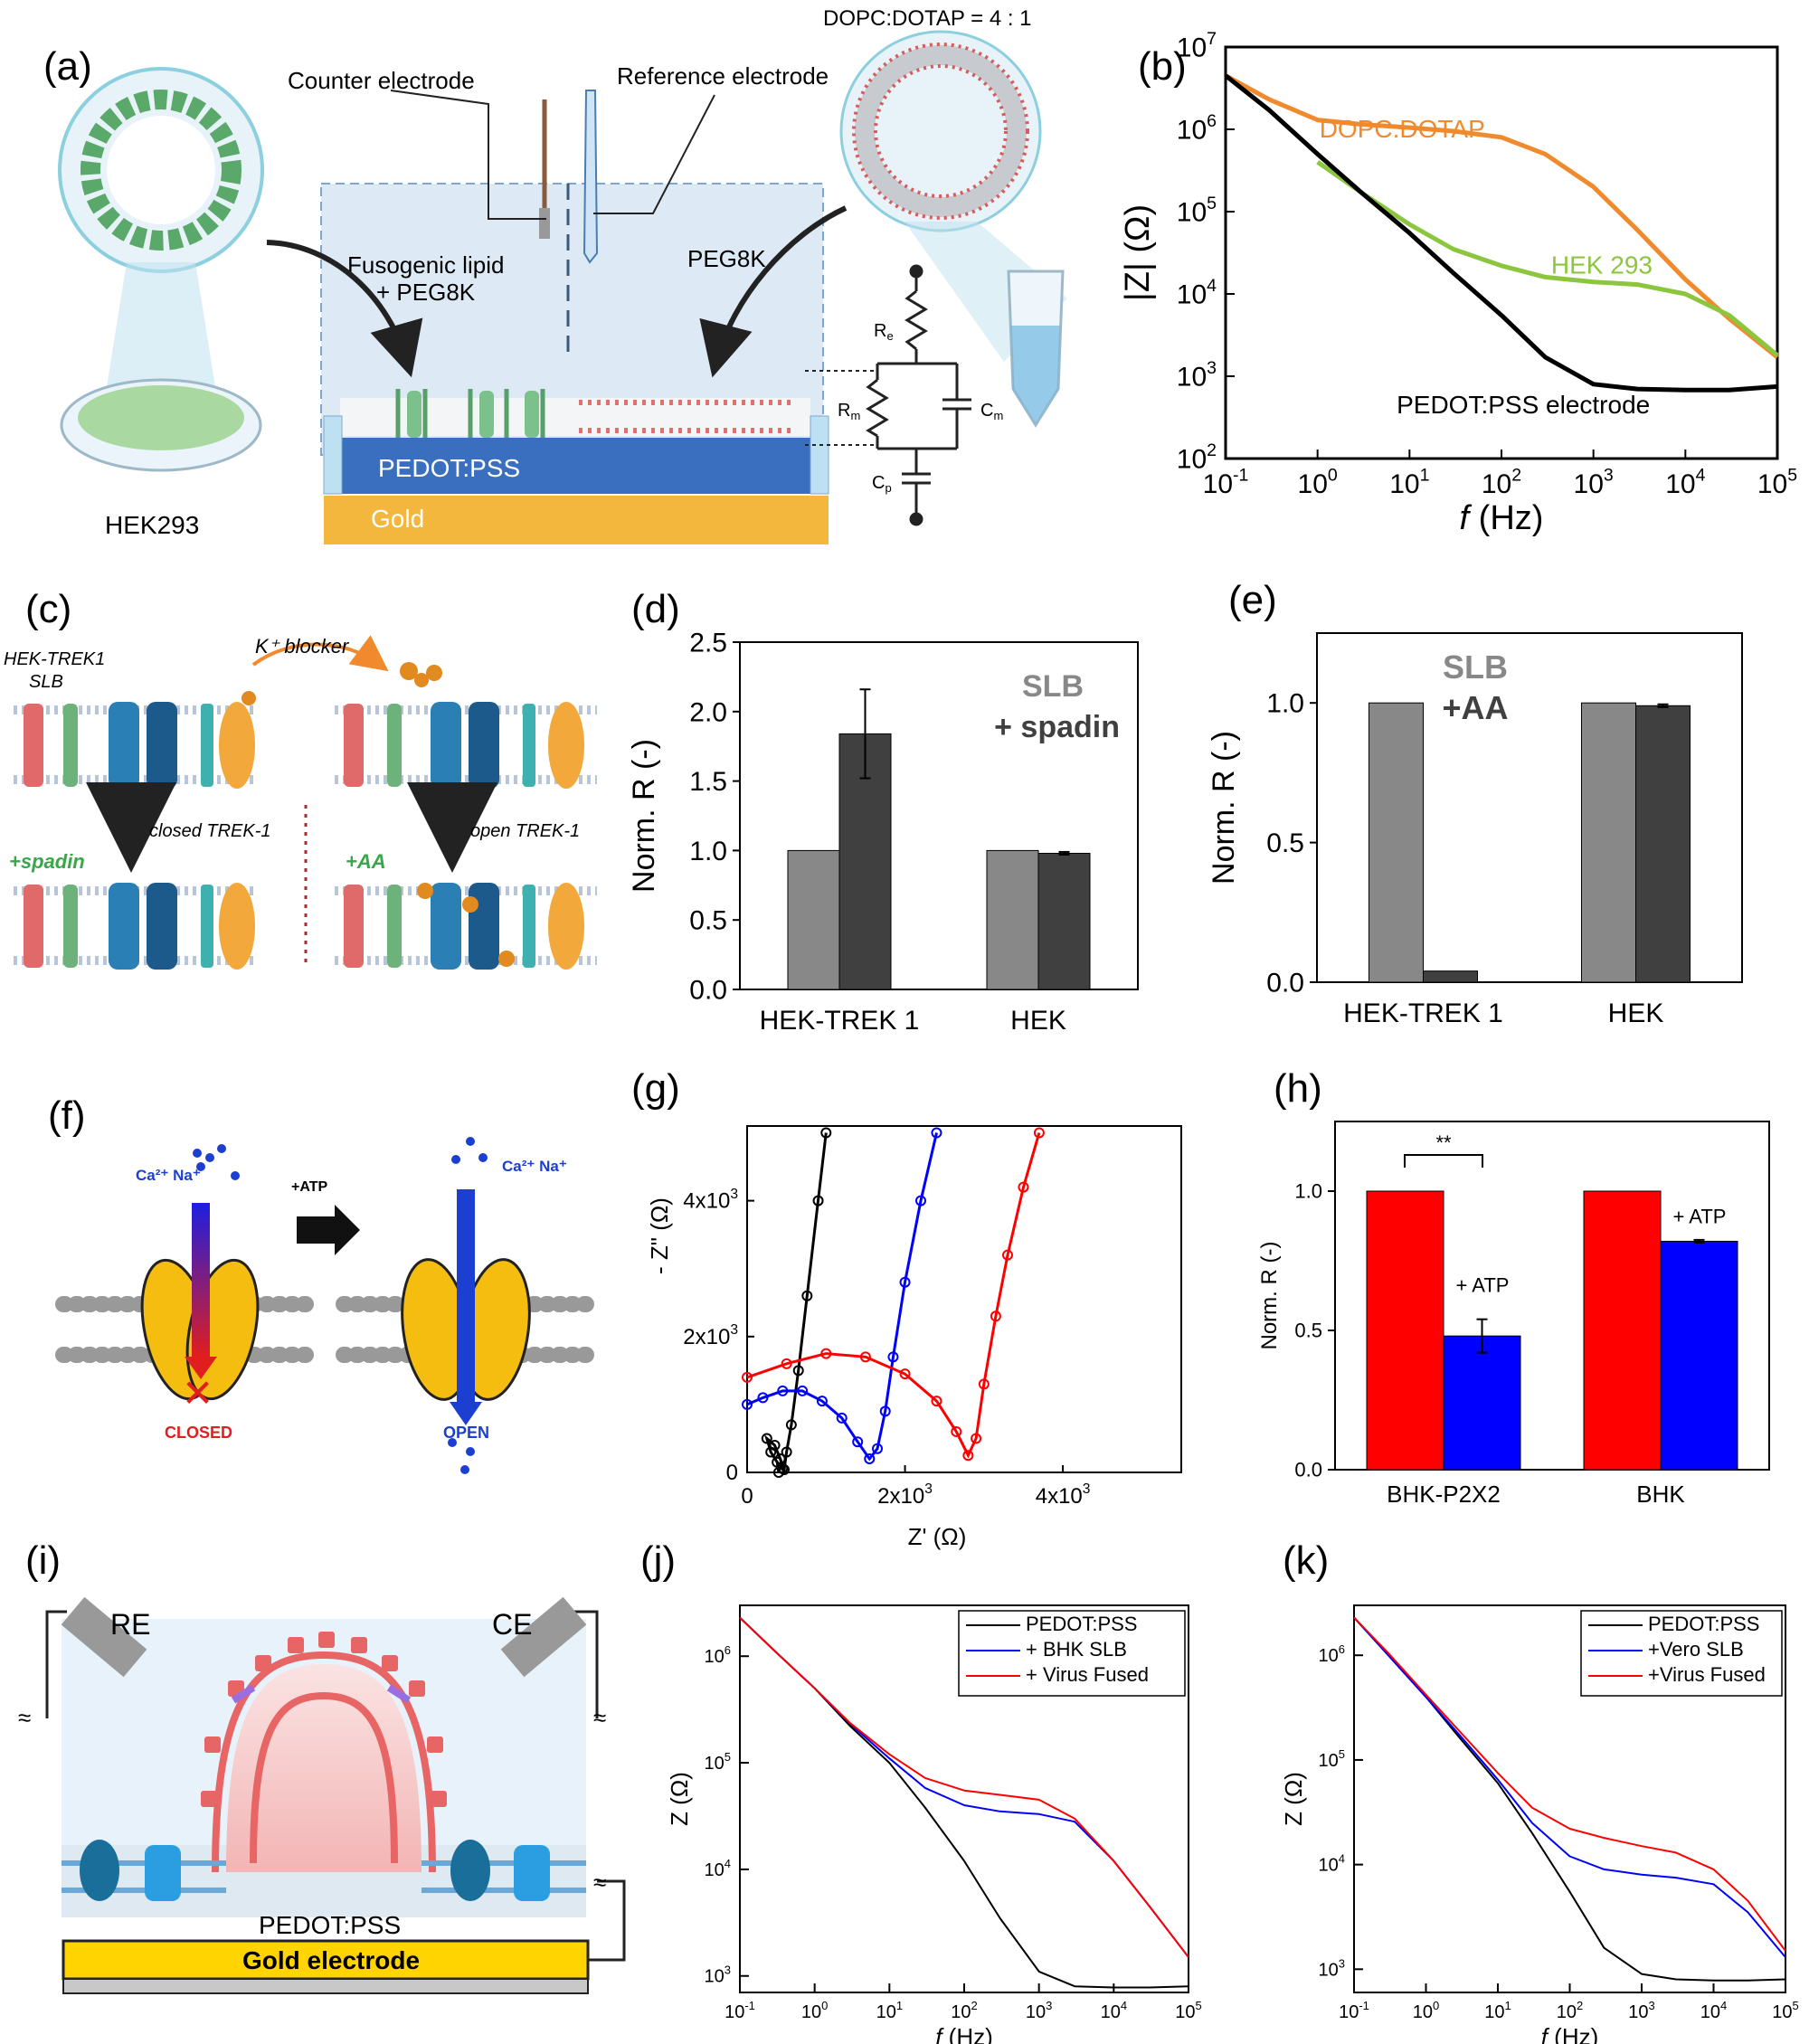  Describe the element at coordinates (1641, 2011) in the screenshot. I see `x-tick-label: 10³` at that location.